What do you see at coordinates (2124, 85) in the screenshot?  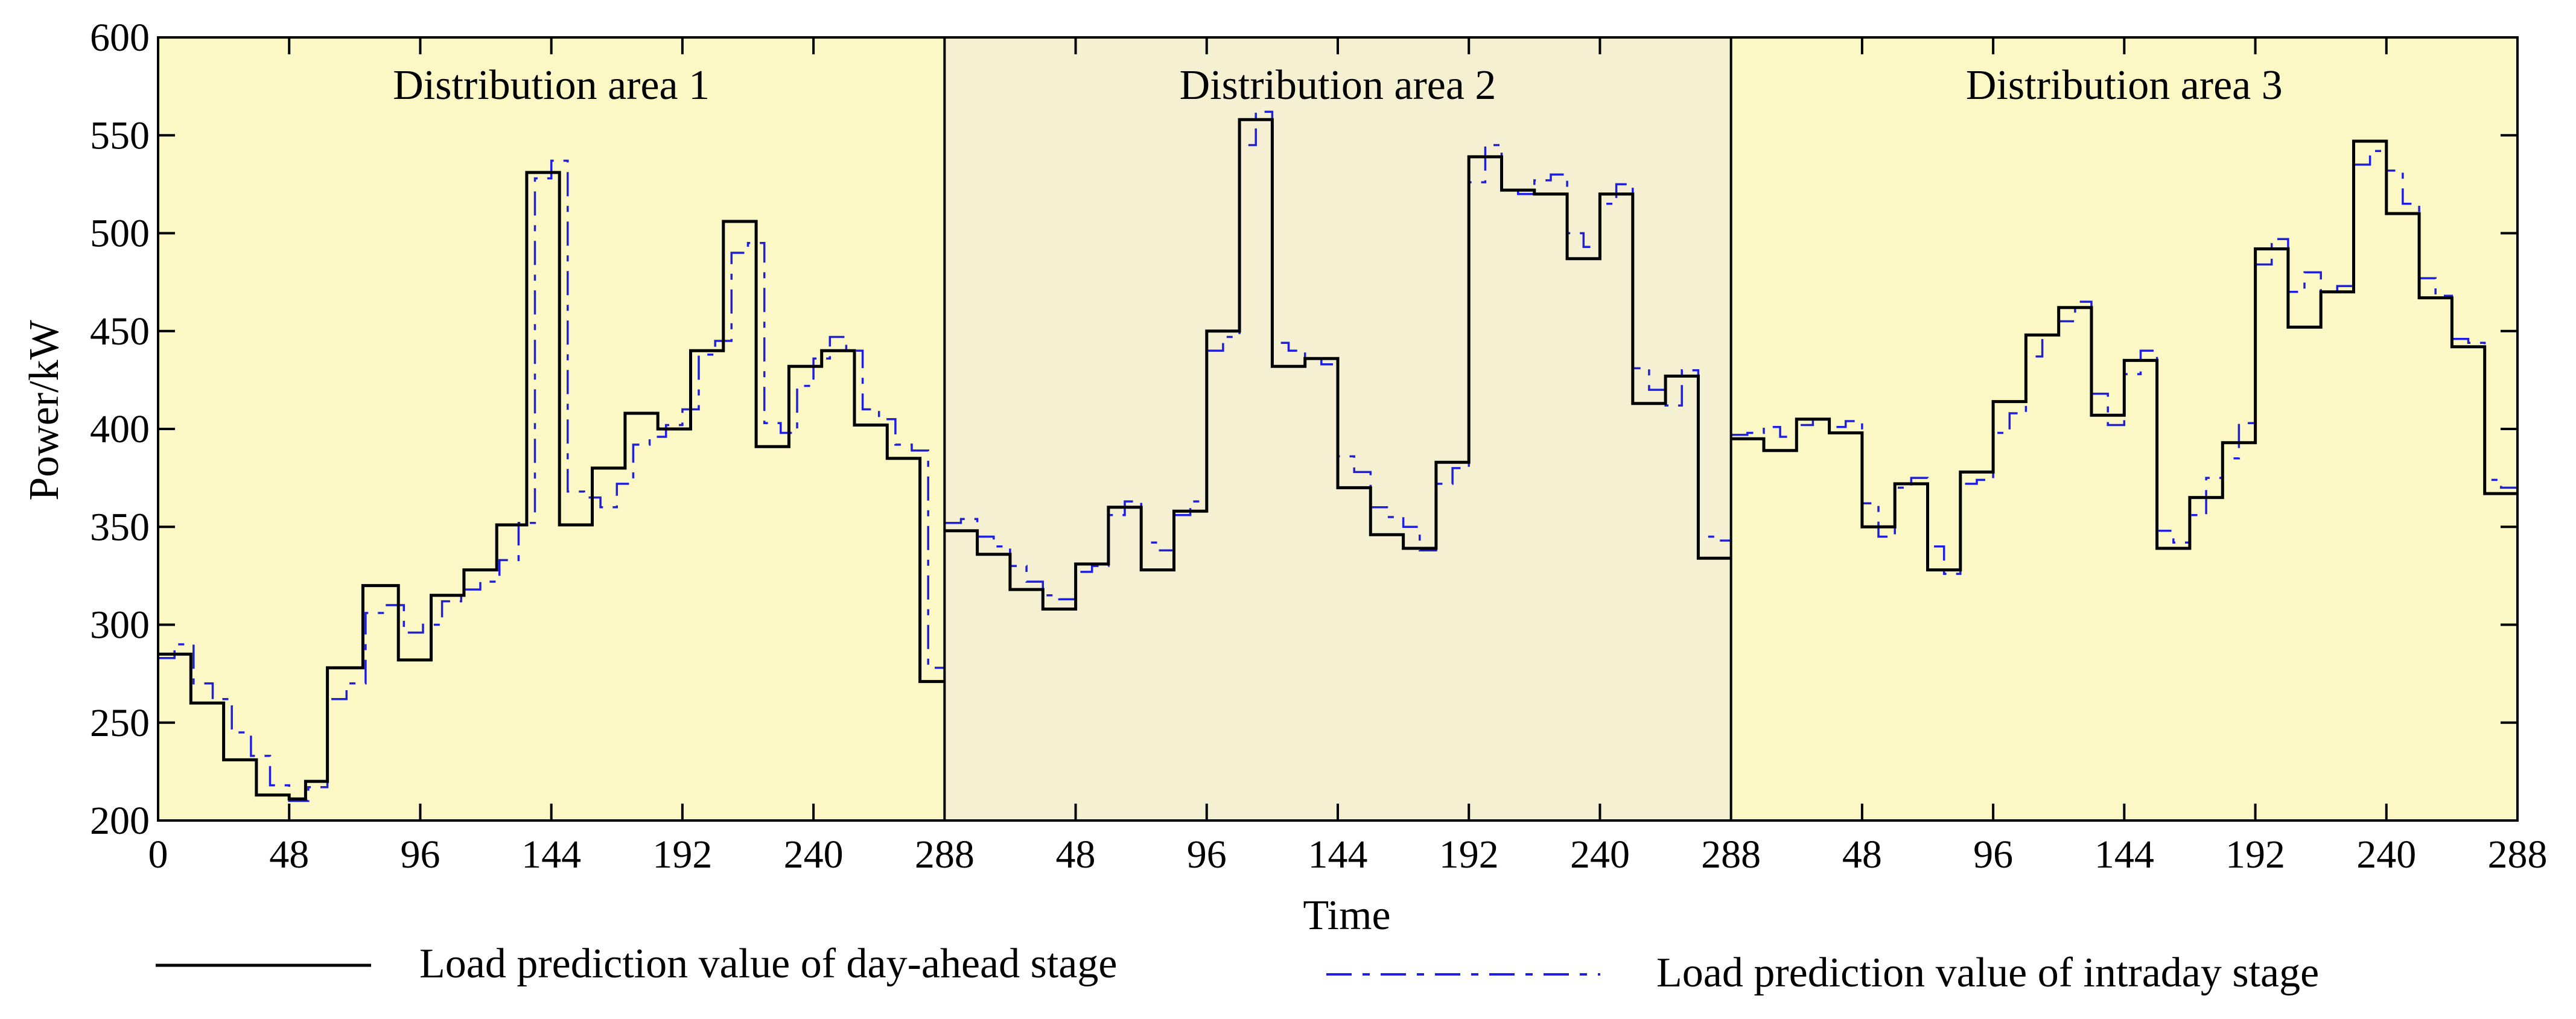 I see `panel-title-3: Distribution area 3` at bounding box center [2124, 85].